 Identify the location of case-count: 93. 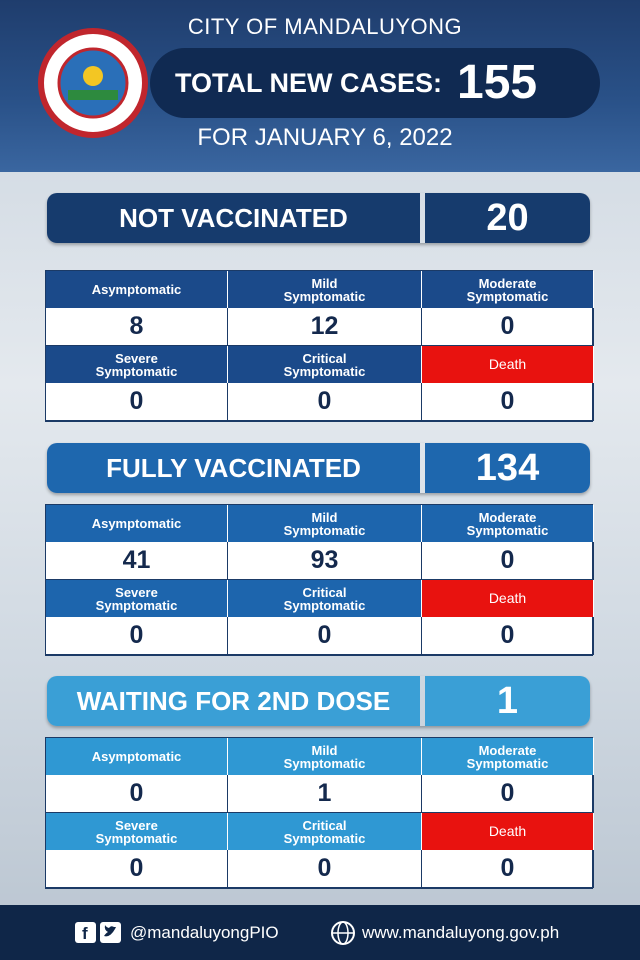
(325, 561).